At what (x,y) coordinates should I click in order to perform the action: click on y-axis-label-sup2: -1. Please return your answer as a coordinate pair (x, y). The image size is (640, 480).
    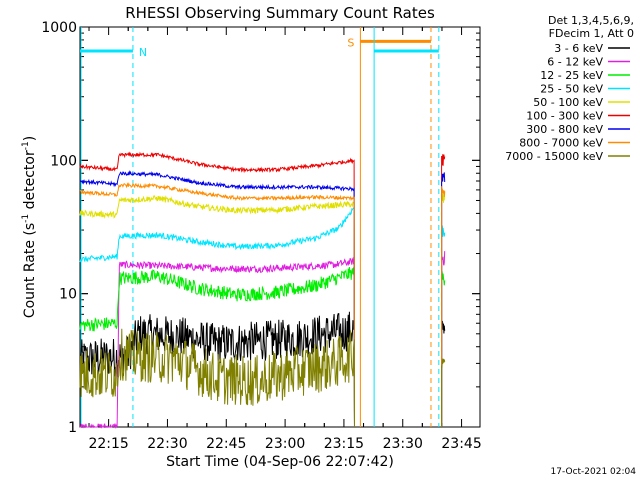
    Looking at the image, I should click on (26, 145).